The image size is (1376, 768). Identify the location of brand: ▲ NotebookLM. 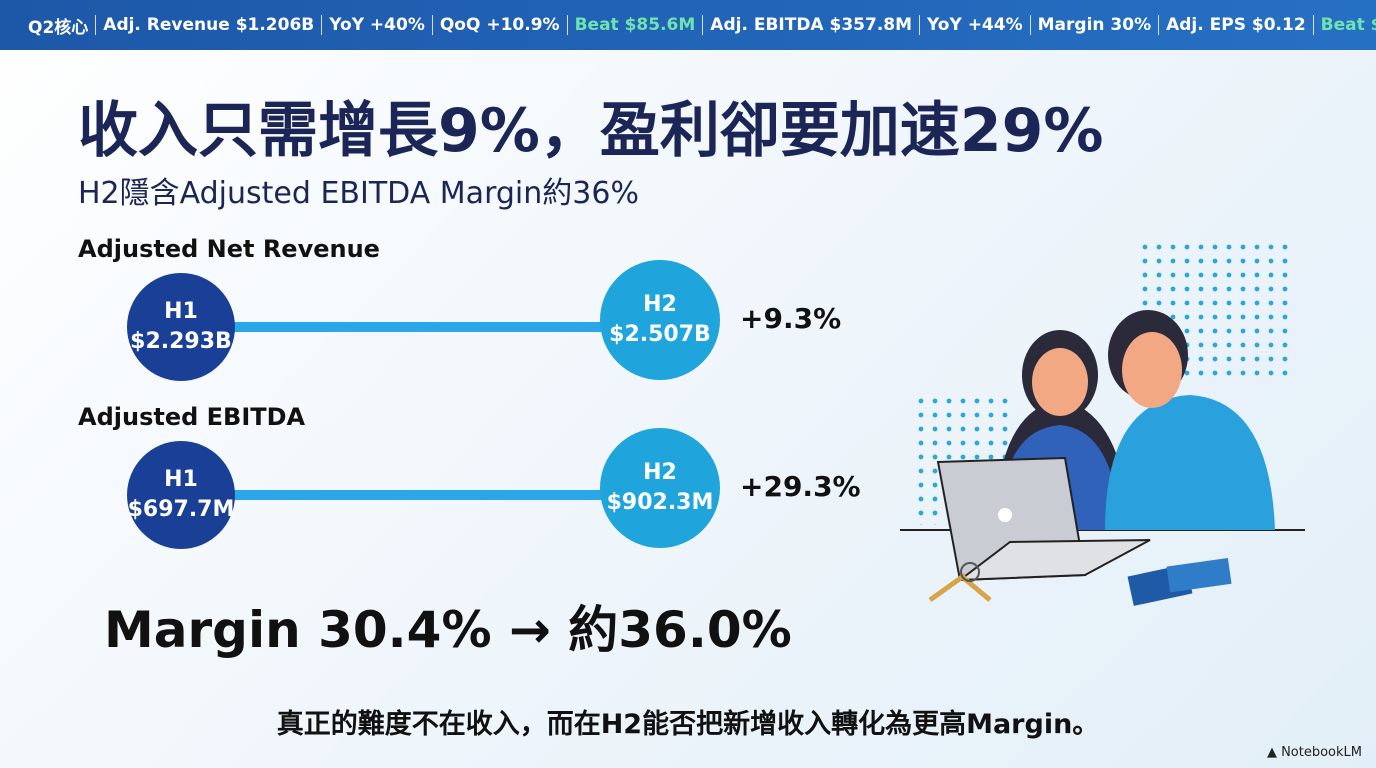
(1314, 752).